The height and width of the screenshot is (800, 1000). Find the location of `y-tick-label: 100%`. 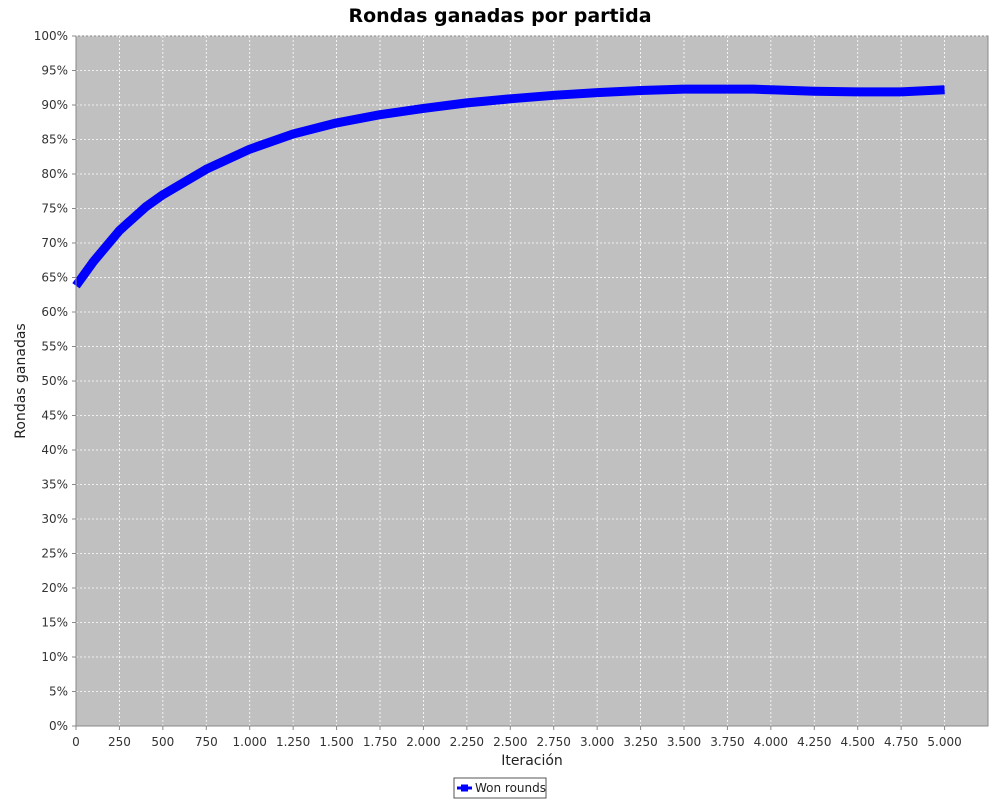

y-tick-label: 100% is located at coordinates (51, 36).